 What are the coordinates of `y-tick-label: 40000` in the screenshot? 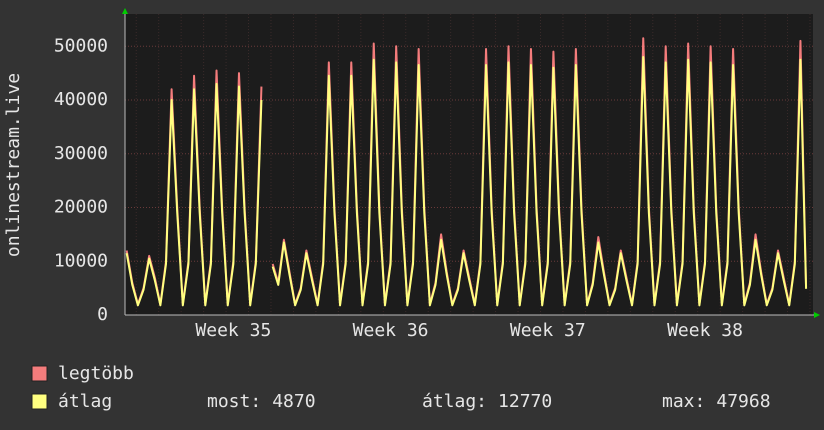 It's located at (81, 99).